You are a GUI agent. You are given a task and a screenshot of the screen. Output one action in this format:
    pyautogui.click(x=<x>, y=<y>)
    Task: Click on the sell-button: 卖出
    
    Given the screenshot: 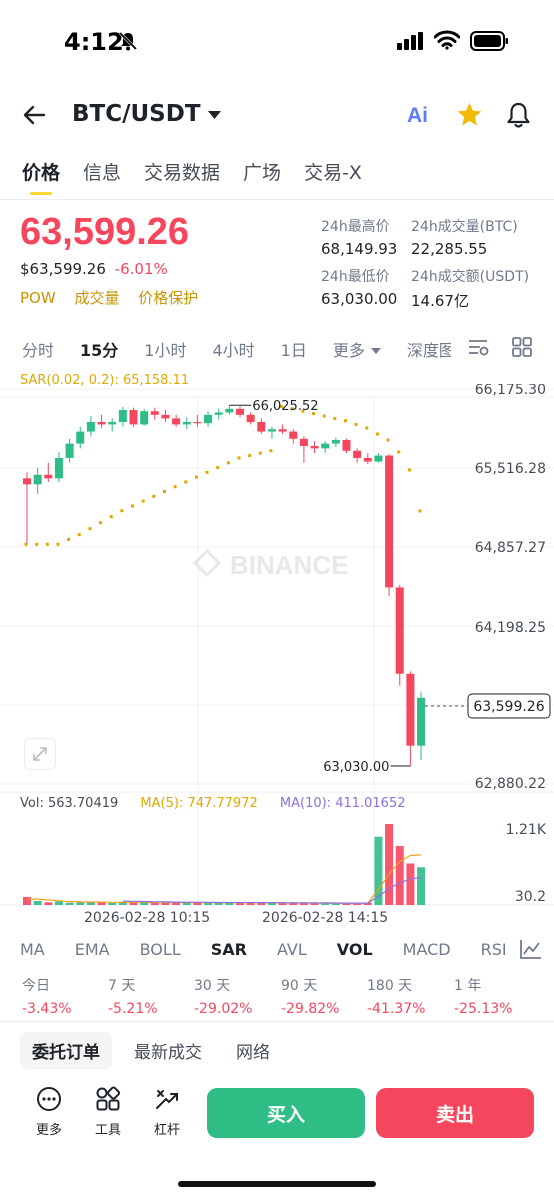 What is the action you would take?
    pyautogui.click(x=455, y=1113)
    